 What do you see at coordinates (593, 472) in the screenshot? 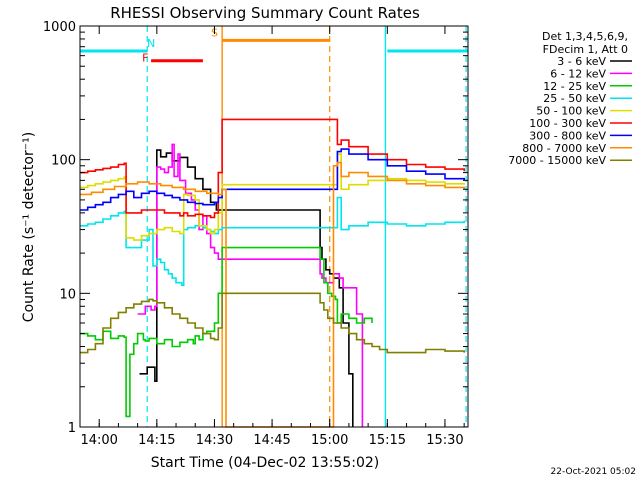
I see `render-timestamp: 22-Oct-2021 05:02` at bounding box center [593, 472].